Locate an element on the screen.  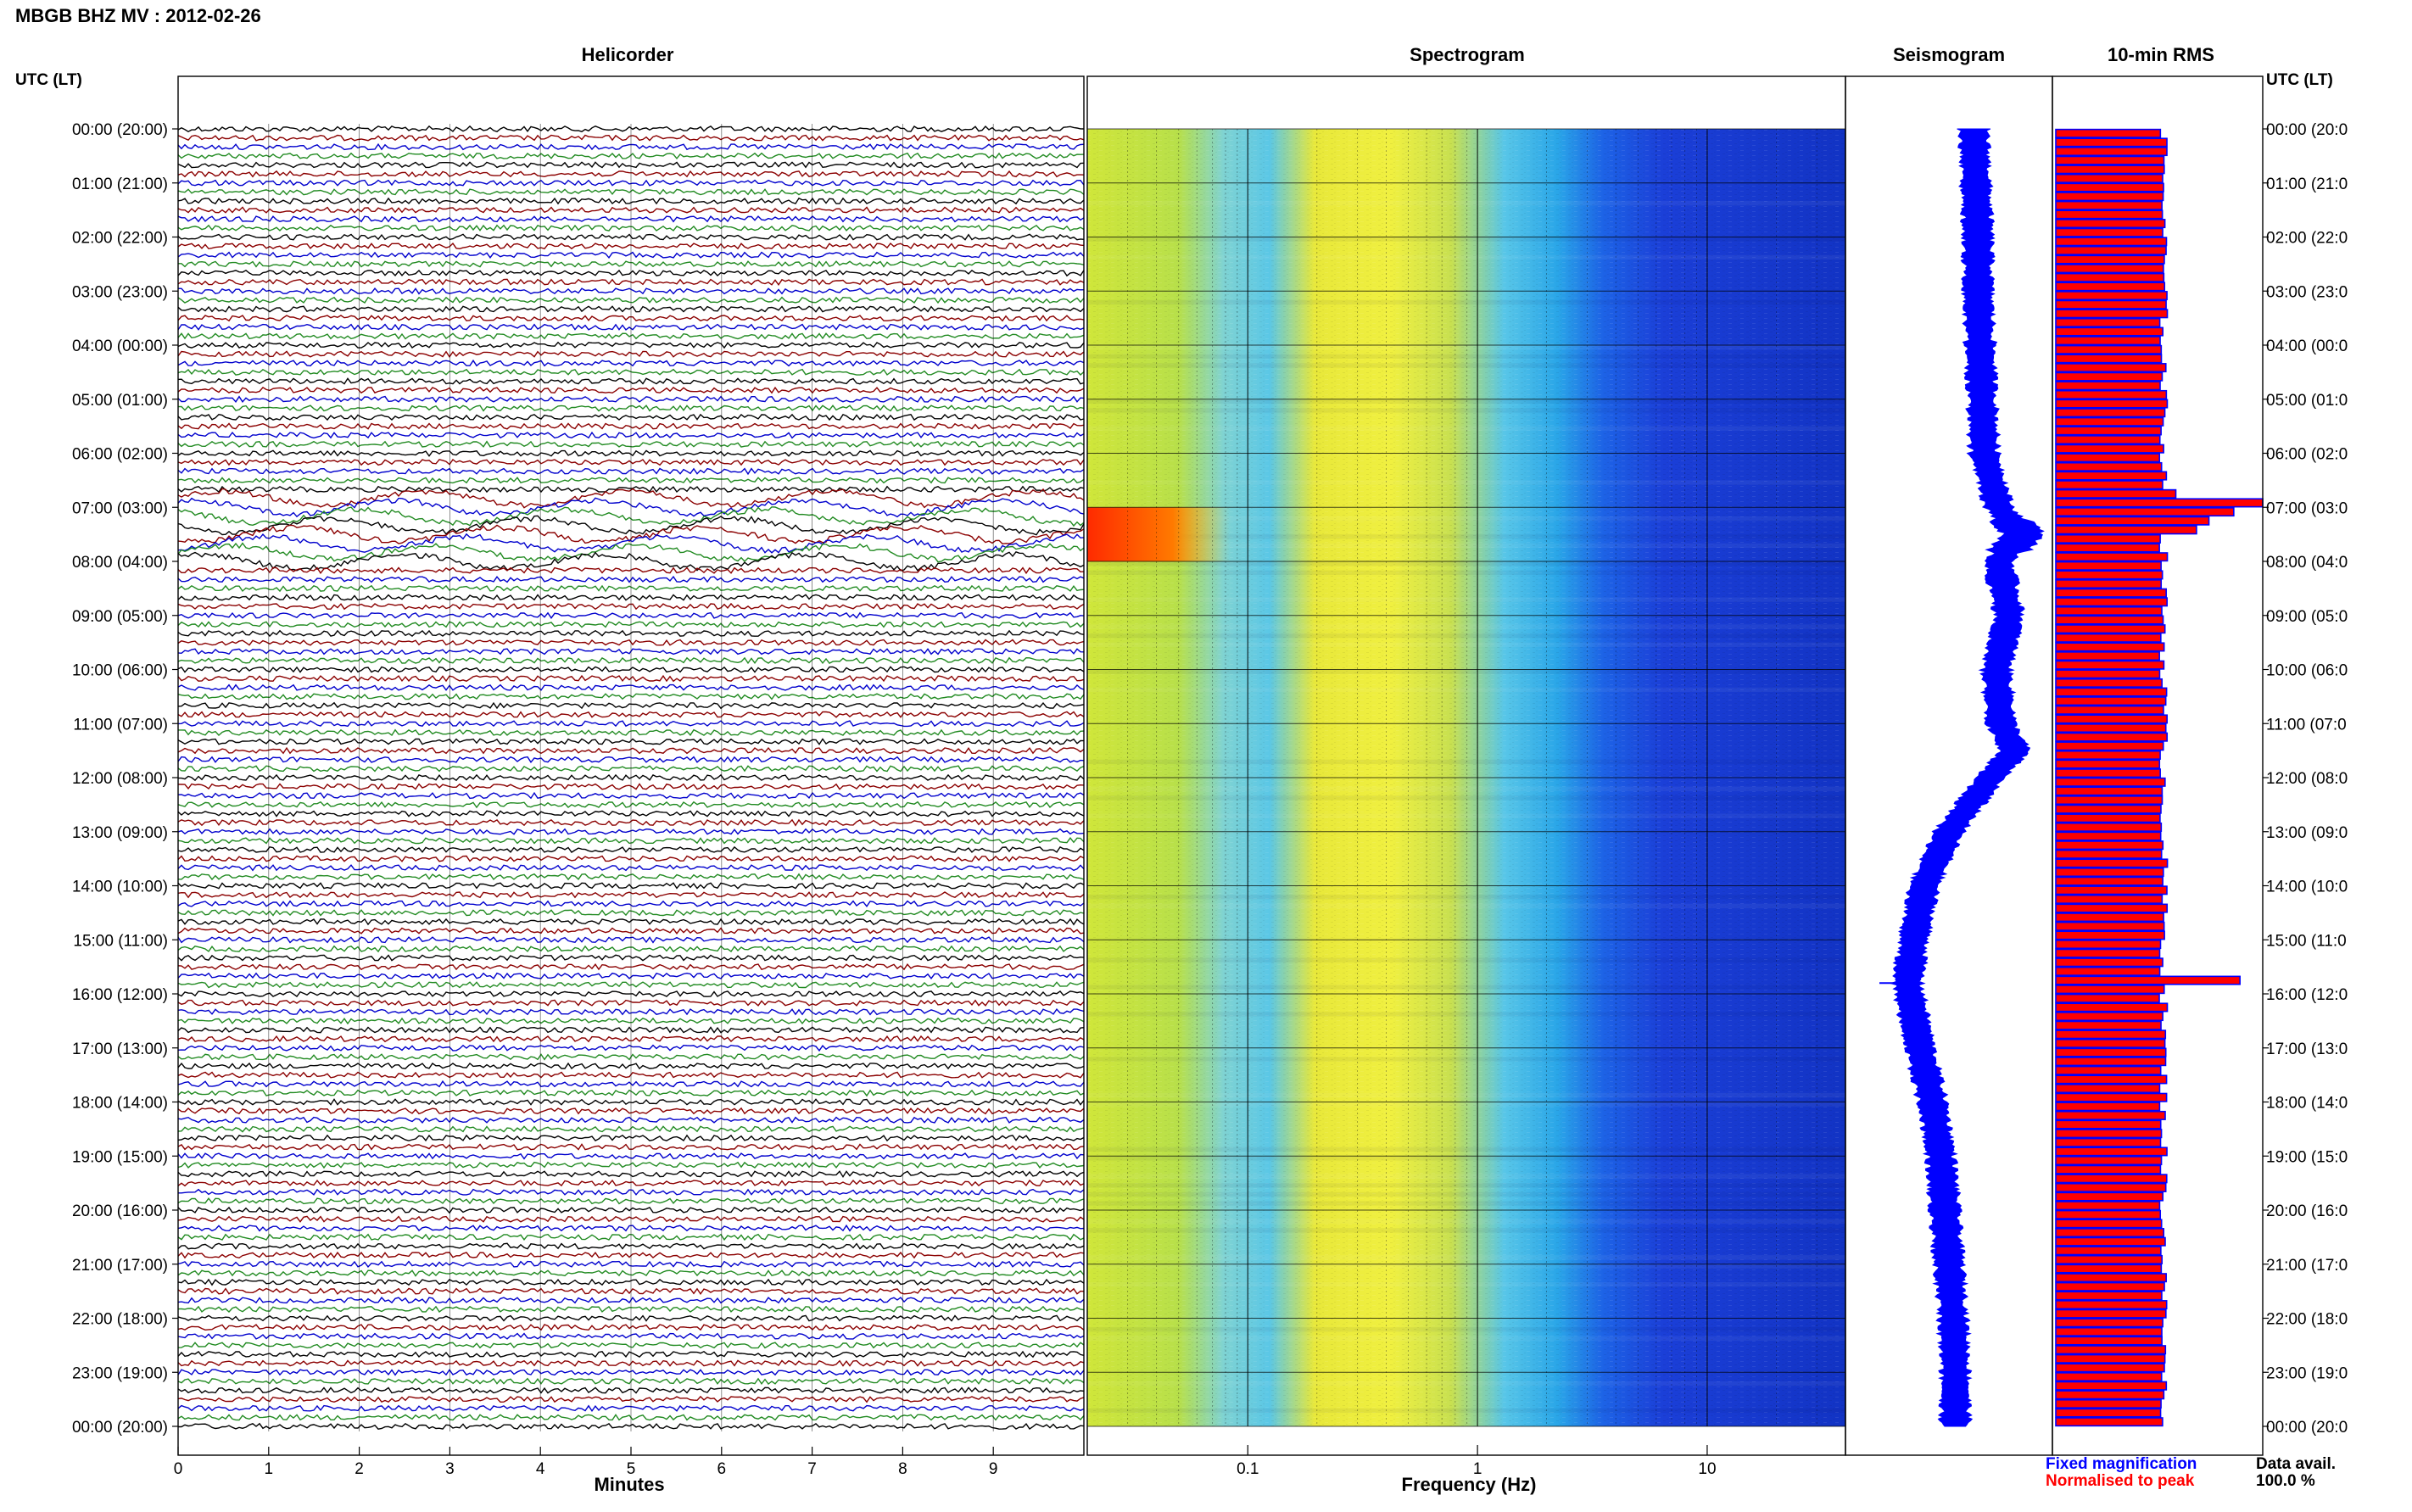
helicorder-x-tick-label: 5 is located at coordinates (631, 1469).